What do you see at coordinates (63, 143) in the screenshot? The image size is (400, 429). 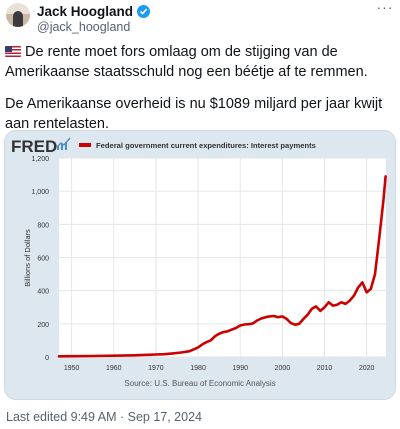 I see `fred-logo-graph-icon` at bounding box center [63, 143].